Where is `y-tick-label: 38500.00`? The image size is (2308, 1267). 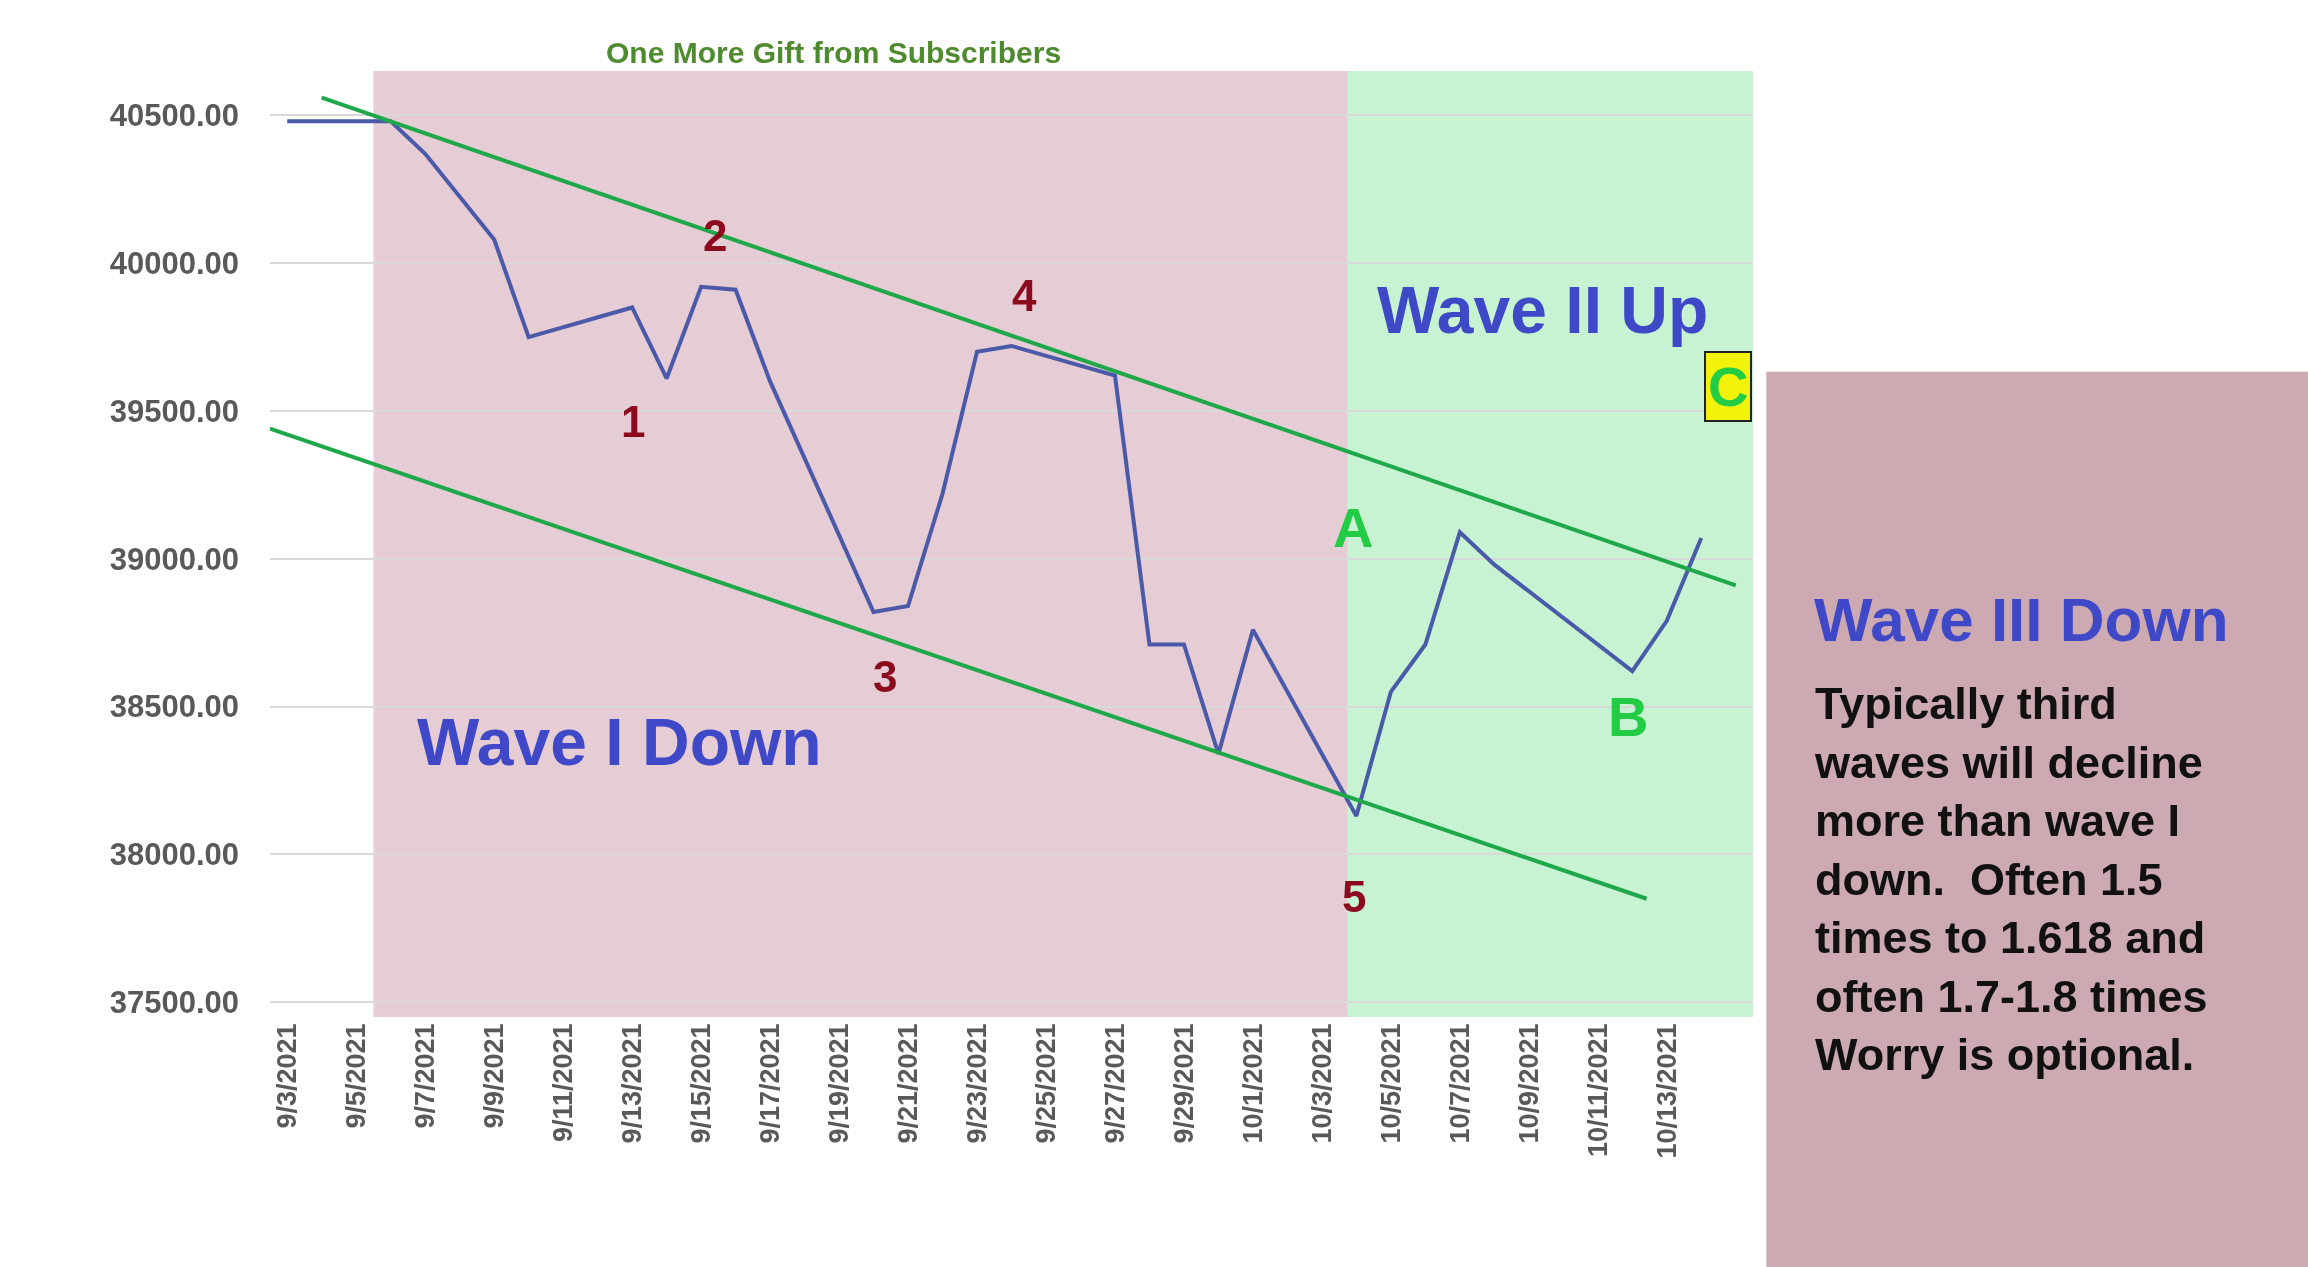 y-tick-label: 38500.00 is located at coordinates (174, 707).